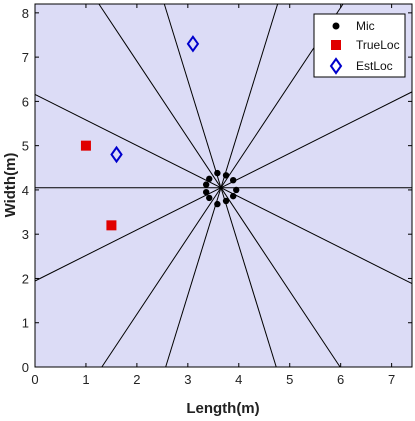 The image size is (415, 421). Describe the element at coordinates (289, 379) in the screenshot. I see `x-tick-label: 5` at that location.